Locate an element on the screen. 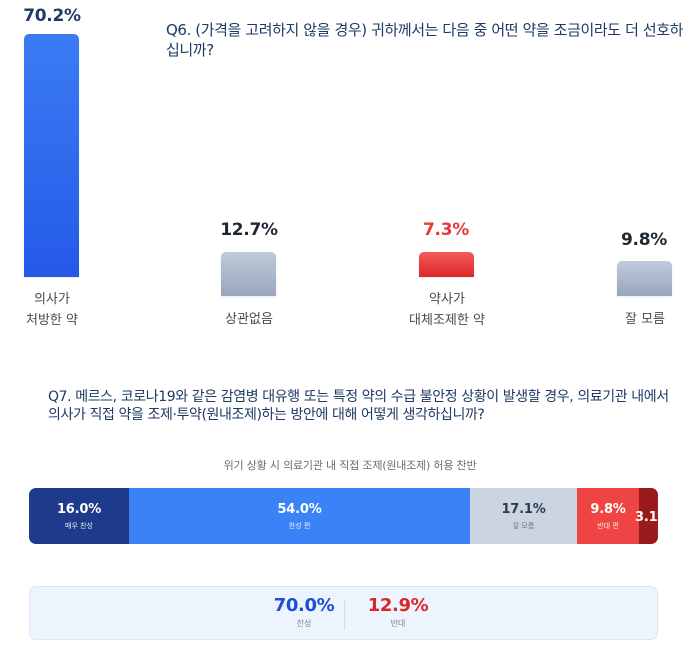  bar-label-pharmacist: 약사가 대체조제한 약 is located at coordinates (447, 310).